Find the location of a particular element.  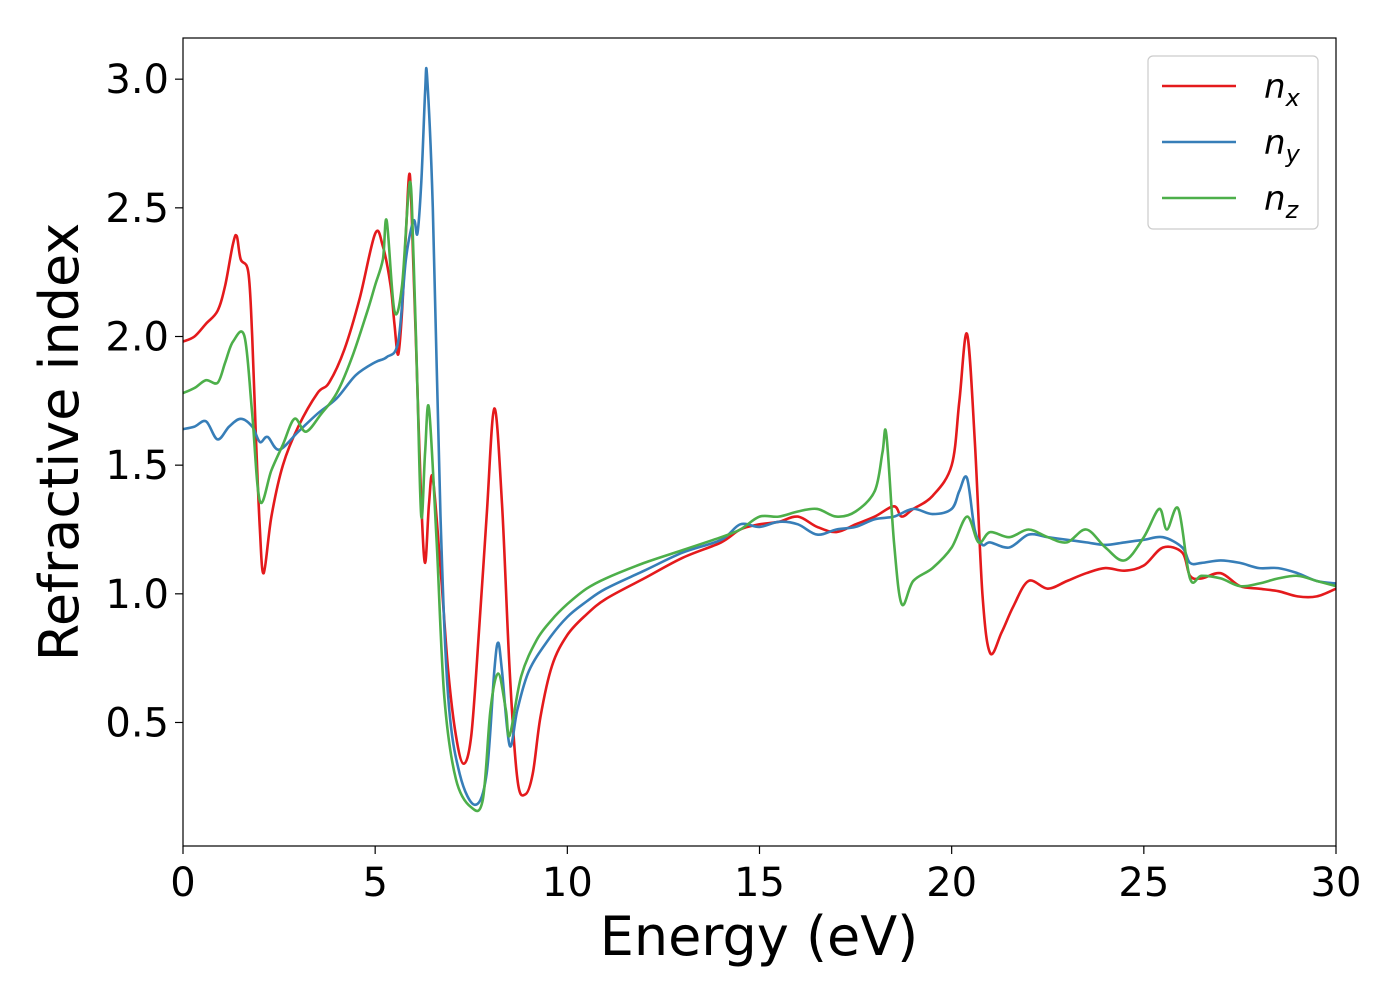

legend-label: nz is located at coordinates (1282, 201).